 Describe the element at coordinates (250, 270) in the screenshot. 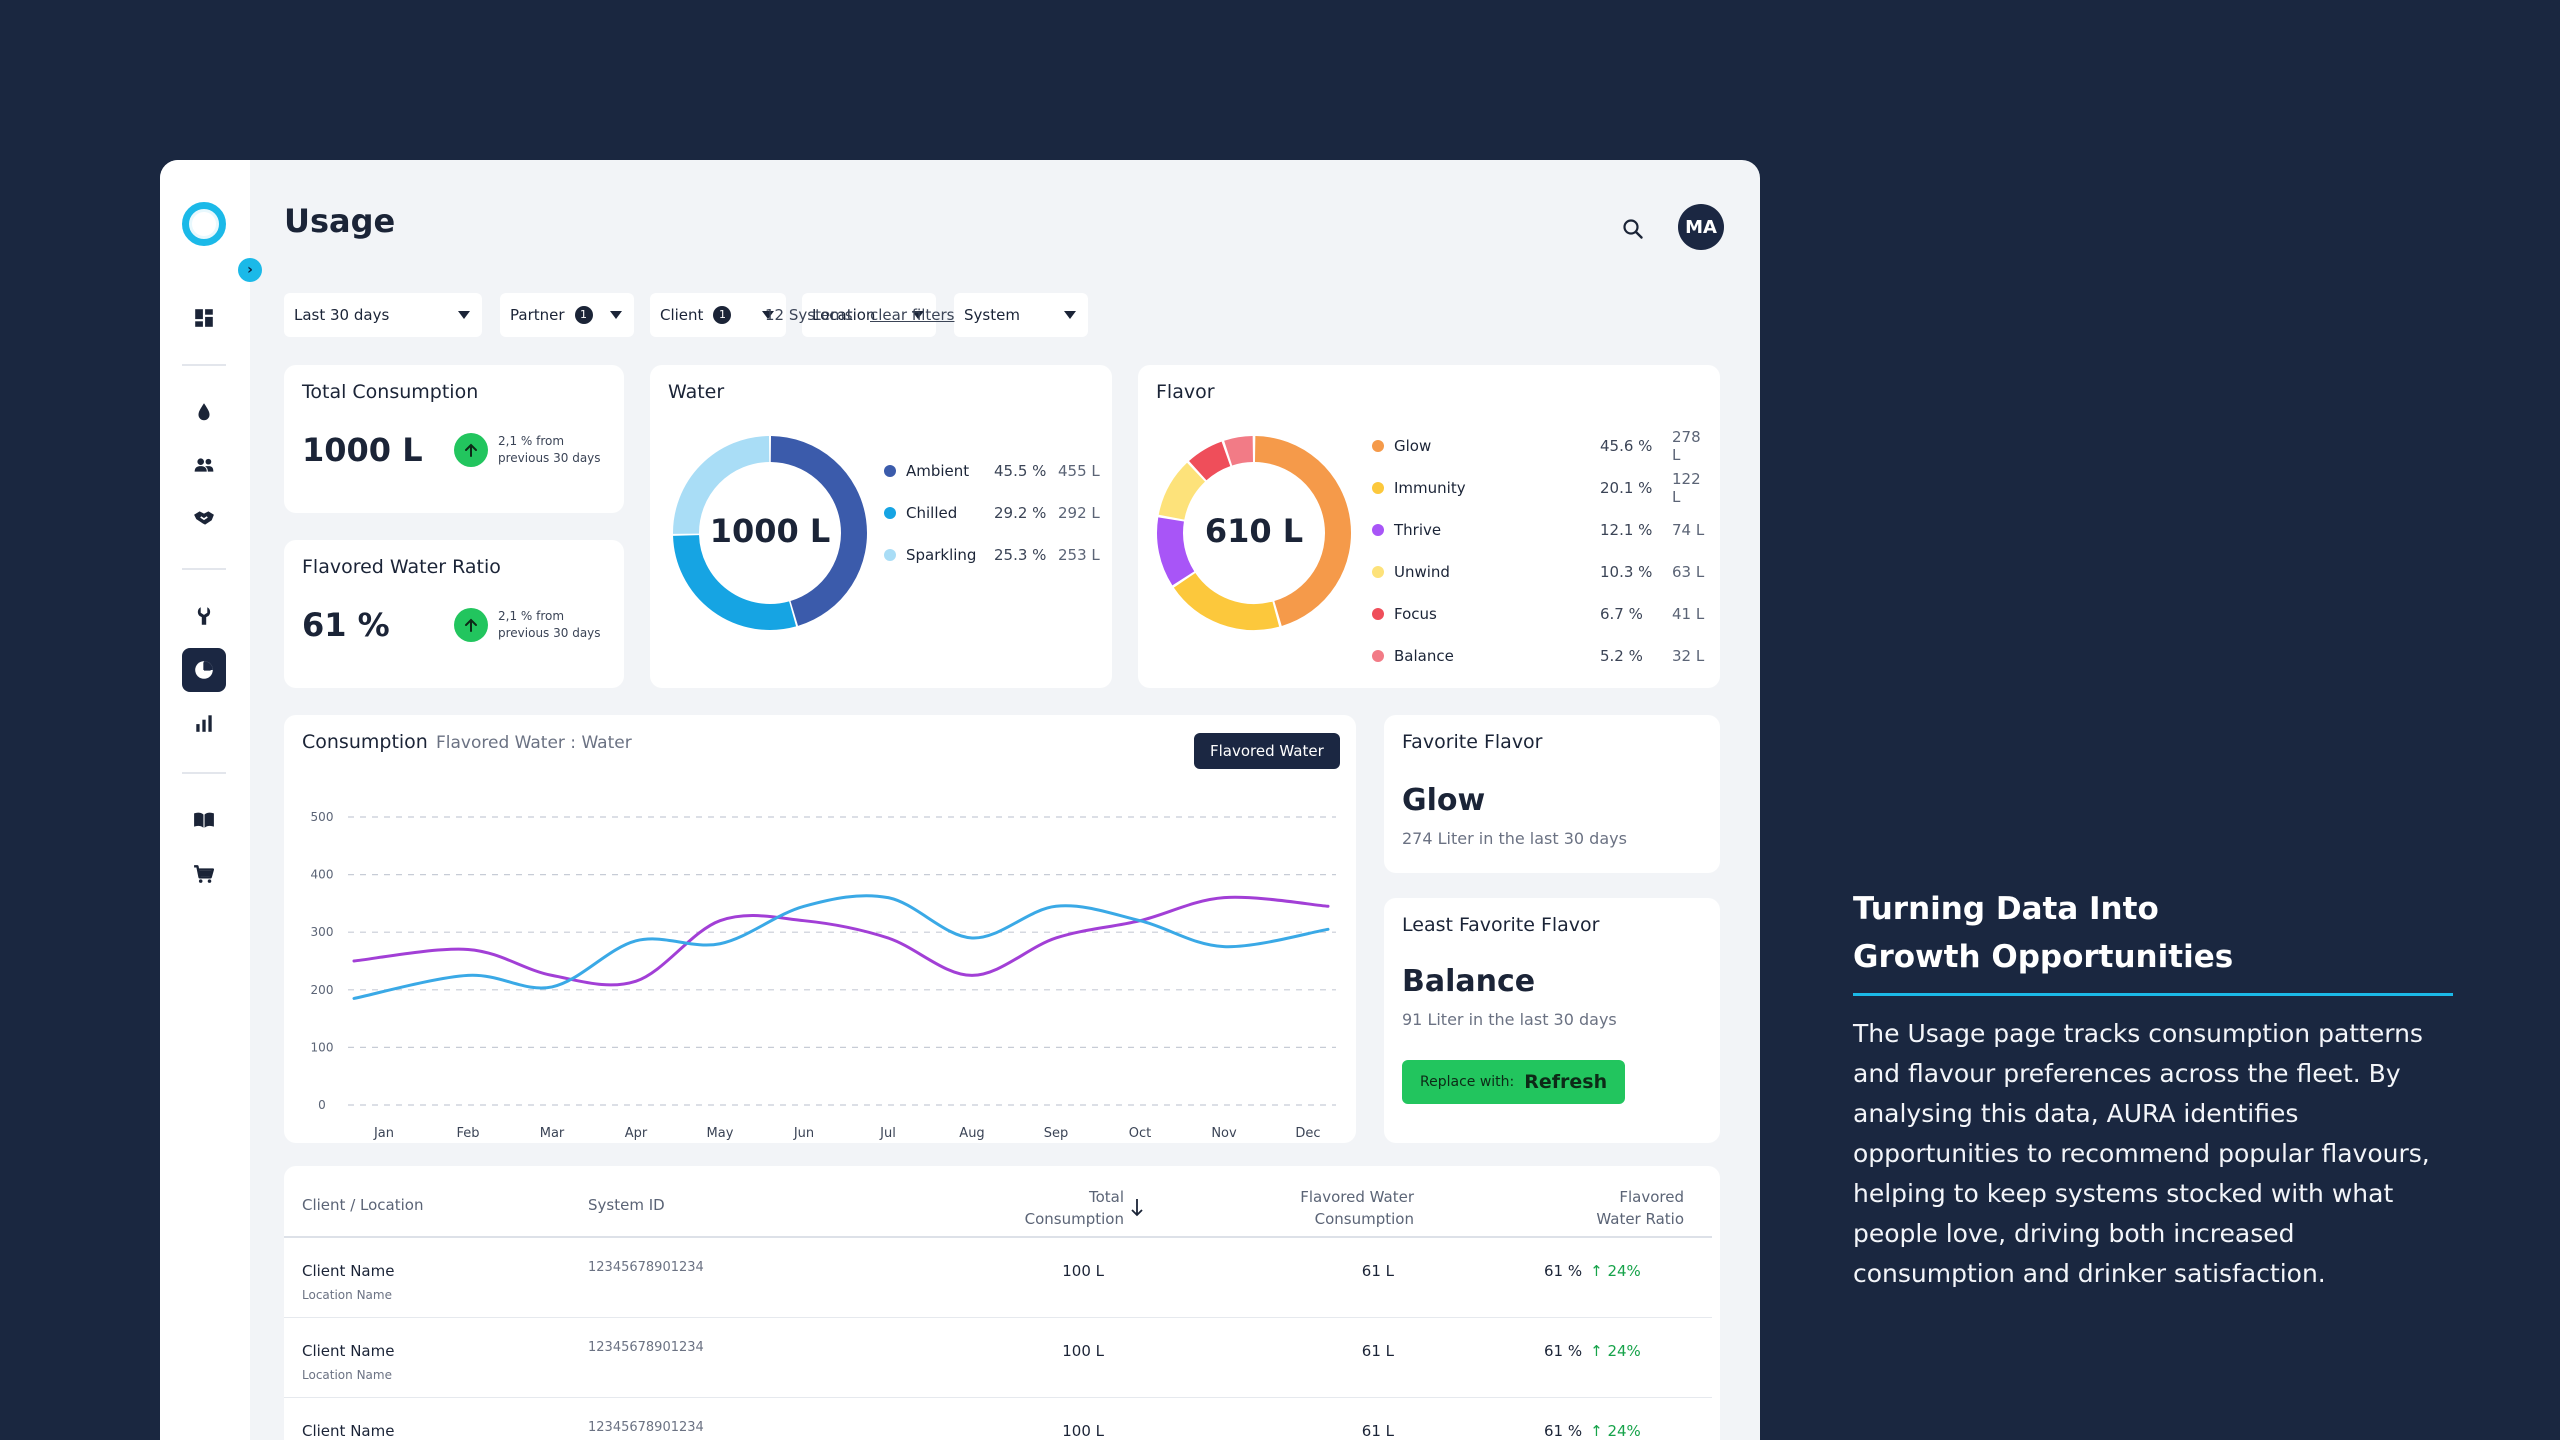

I see `sidebar-expand-button: ›` at that location.